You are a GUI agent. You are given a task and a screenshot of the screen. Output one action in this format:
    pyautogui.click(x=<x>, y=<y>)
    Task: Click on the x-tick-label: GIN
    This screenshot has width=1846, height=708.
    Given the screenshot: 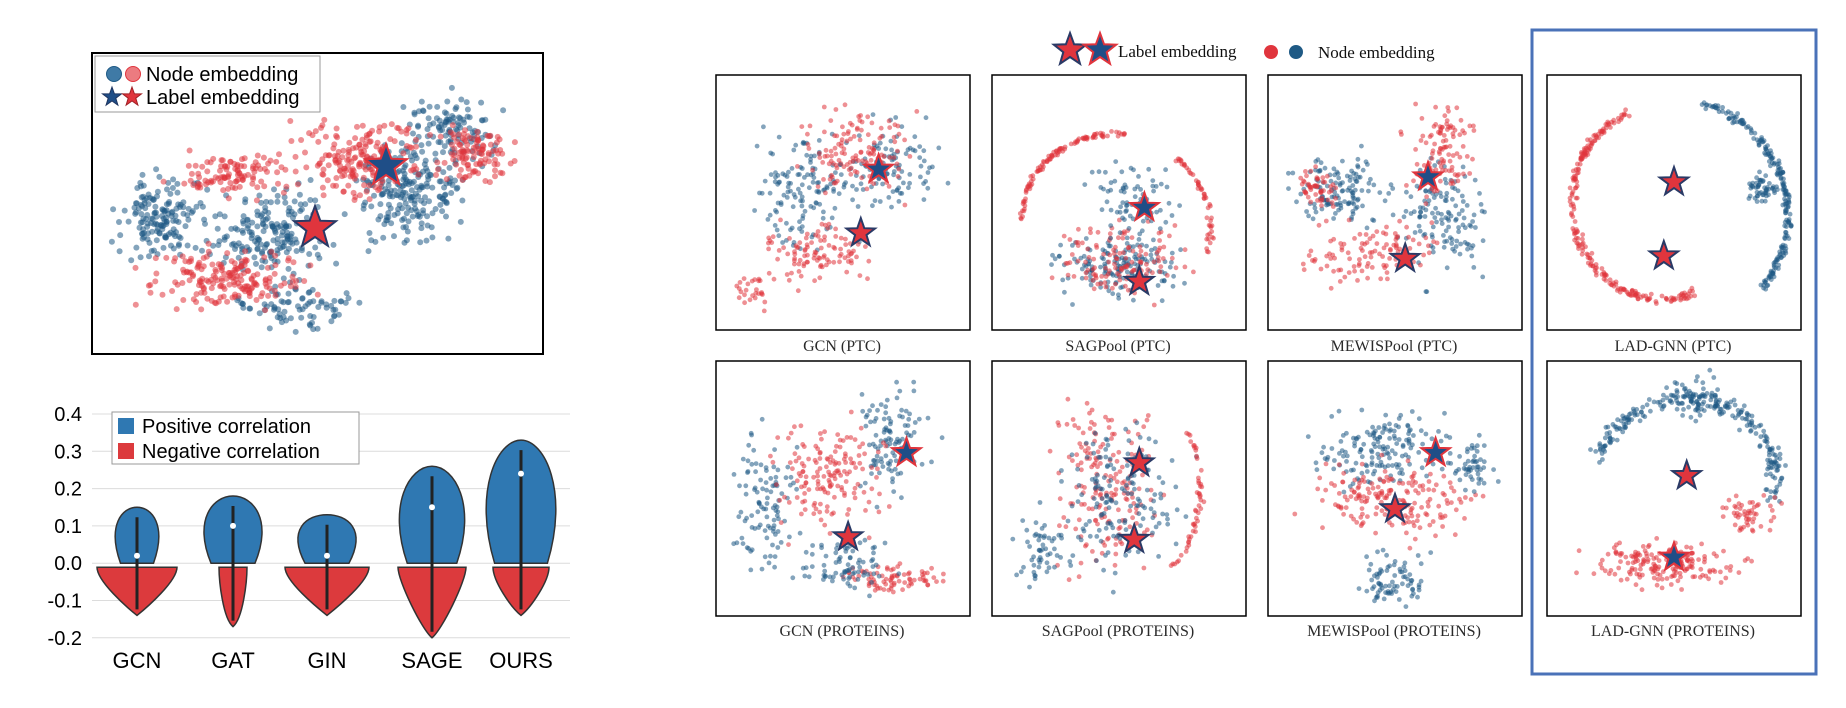 What is the action you would take?
    pyautogui.click(x=326, y=660)
    